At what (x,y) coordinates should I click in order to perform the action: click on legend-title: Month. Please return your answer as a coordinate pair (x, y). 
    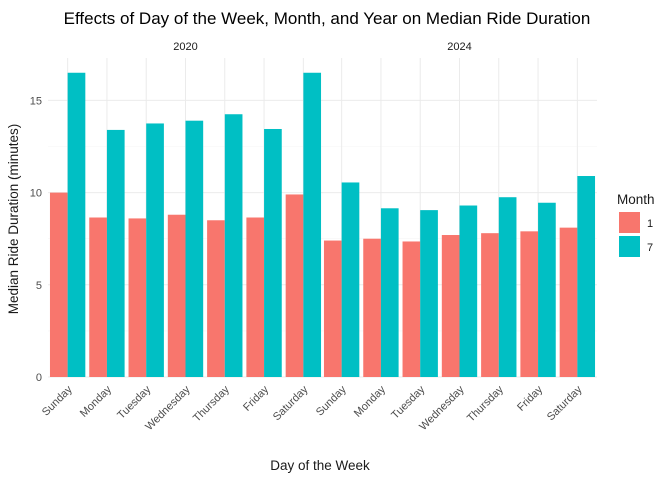
    Looking at the image, I should click on (636, 199).